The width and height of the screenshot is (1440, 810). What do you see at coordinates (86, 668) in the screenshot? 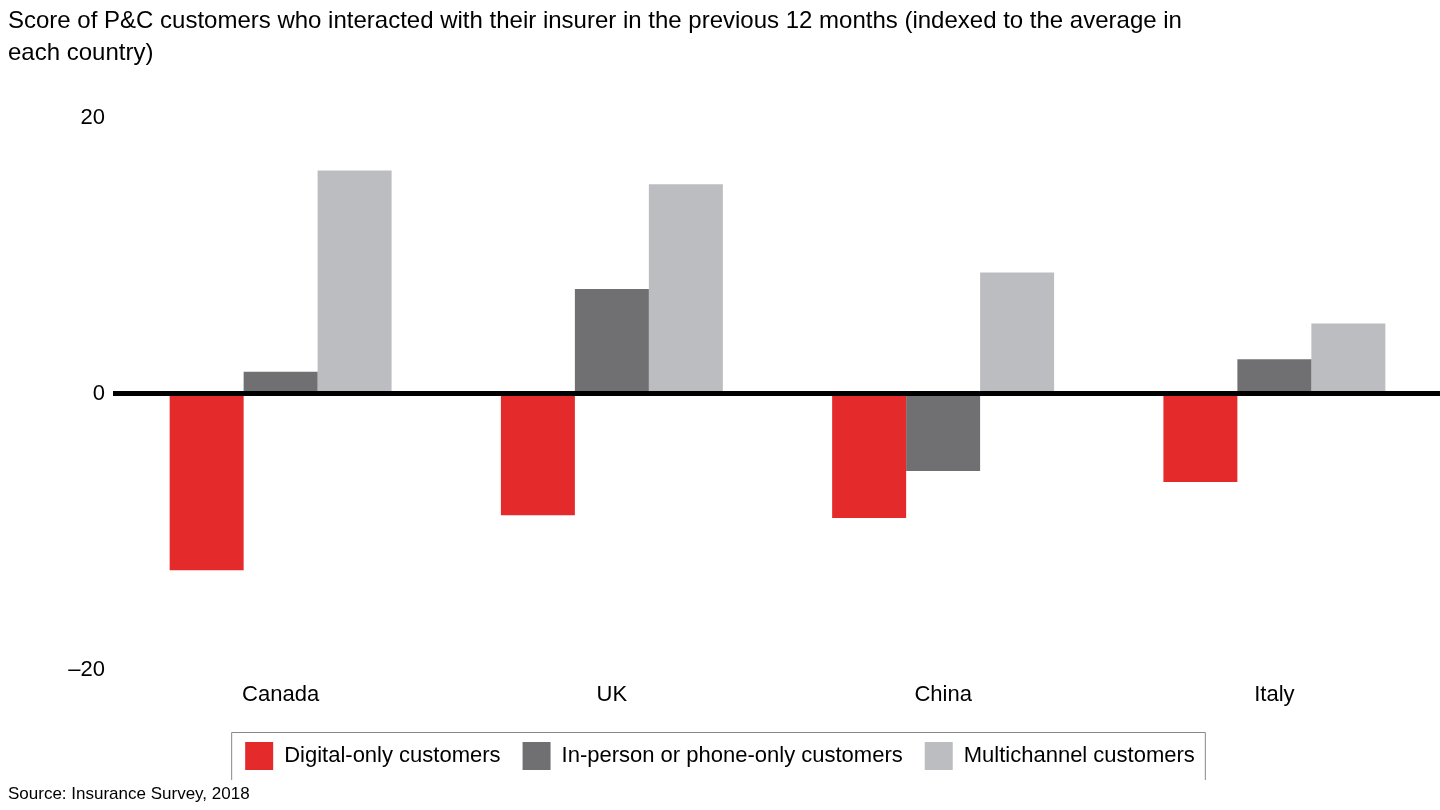
I see `y-tick-label: –20` at bounding box center [86, 668].